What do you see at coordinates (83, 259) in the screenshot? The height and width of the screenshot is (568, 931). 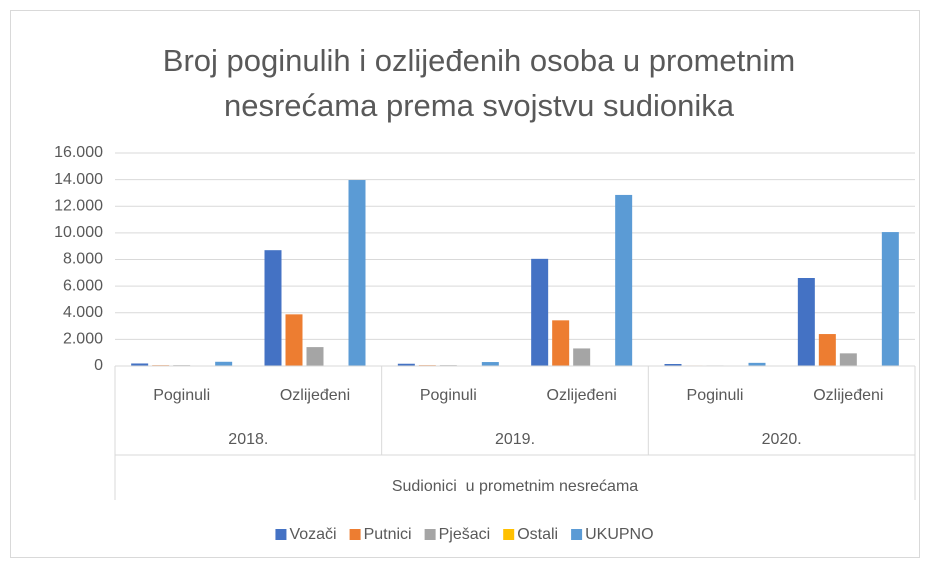 I see `y-tick-label: 8.000` at bounding box center [83, 259].